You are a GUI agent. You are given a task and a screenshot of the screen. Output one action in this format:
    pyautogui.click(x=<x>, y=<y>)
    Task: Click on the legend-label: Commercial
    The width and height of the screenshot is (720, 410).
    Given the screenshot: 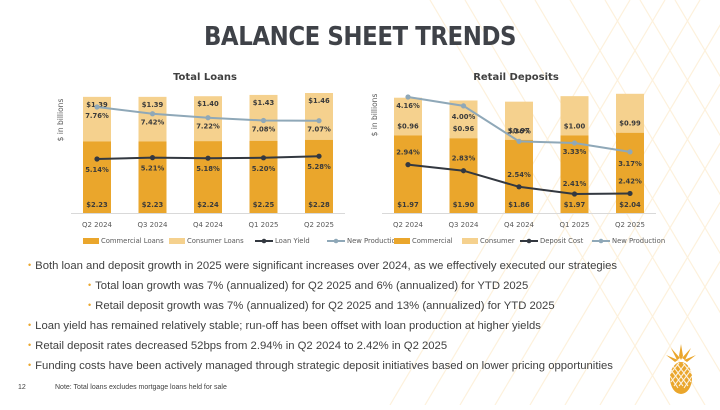 What is the action you would take?
    pyautogui.click(x=432, y=241)
    